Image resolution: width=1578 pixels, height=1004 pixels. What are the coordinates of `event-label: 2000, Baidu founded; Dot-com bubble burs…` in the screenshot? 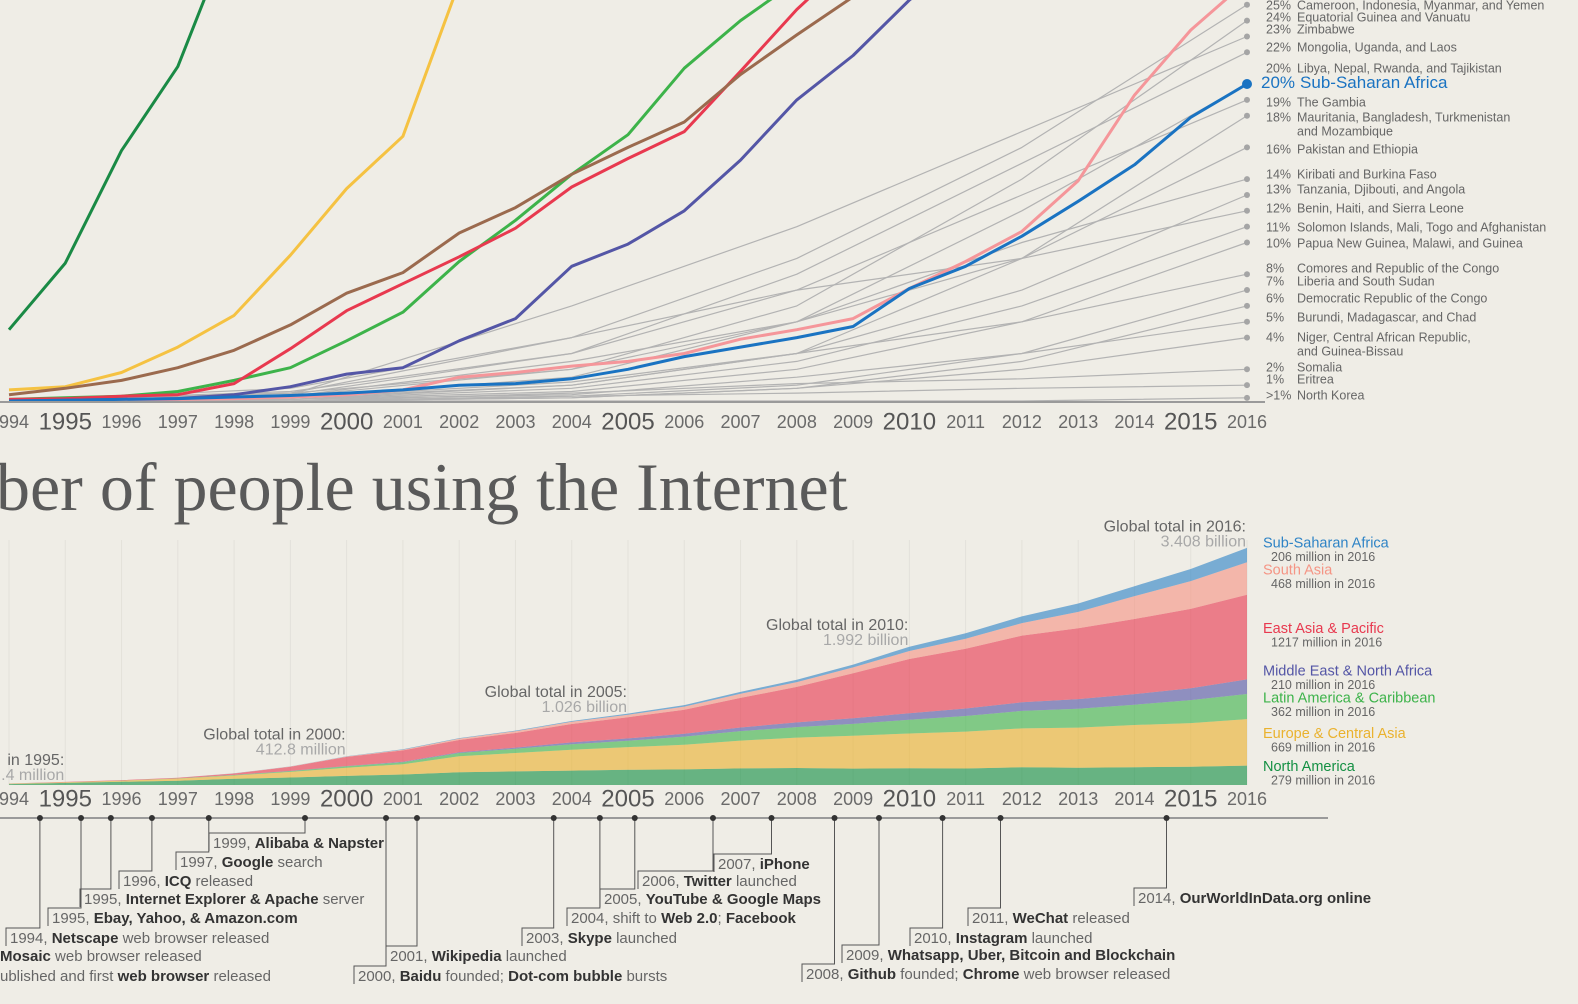 It's located at (512, 976).